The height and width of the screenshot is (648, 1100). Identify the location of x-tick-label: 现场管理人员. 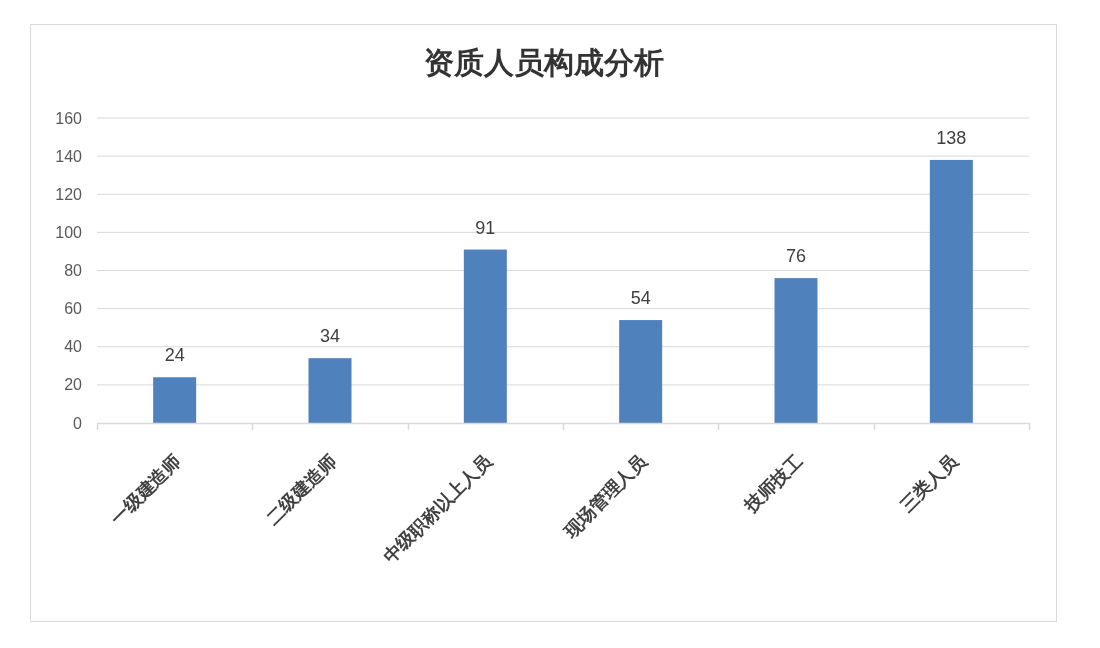
(605, 496).